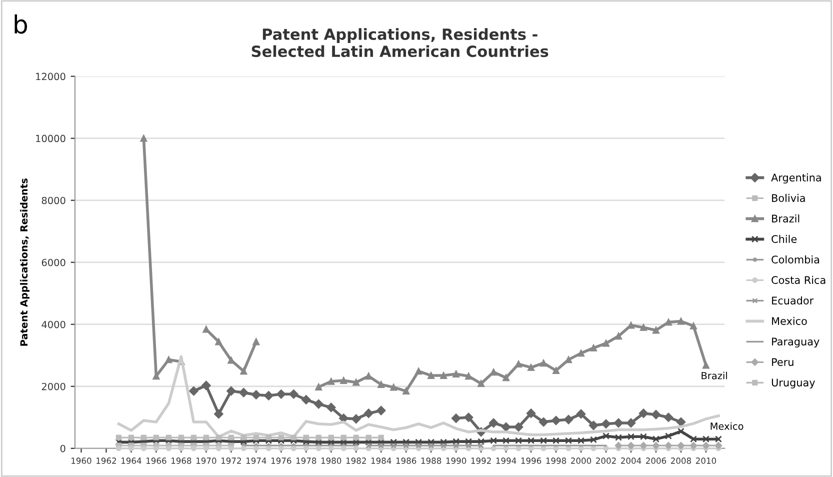  Describe the element at coordinates (706, 461) in the screenshot. I see `x-tick-label: 2010` at that location.